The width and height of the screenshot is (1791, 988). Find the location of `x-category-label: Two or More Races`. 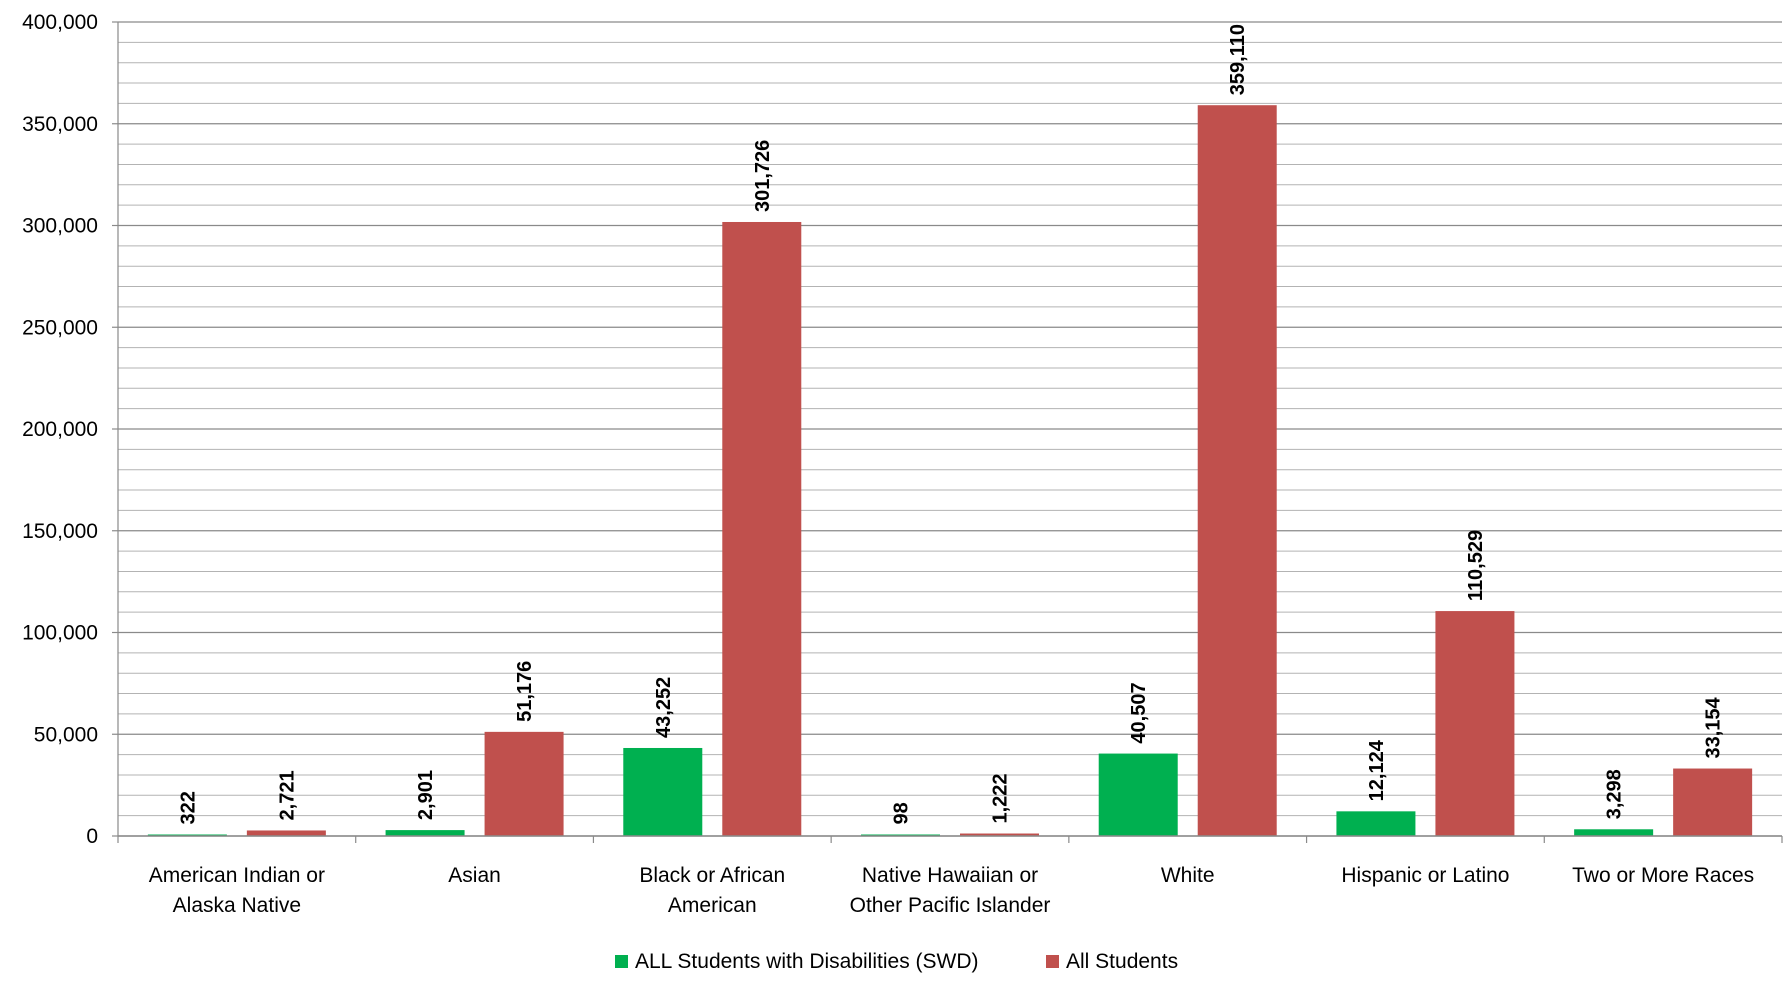

x-category-label: Two or More Races is located at coordinates (1663, 875).